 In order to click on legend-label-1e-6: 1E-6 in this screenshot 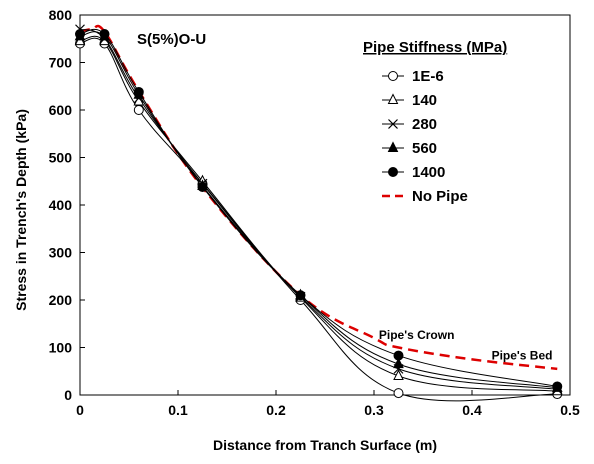, I will do `click(428, 76)`.